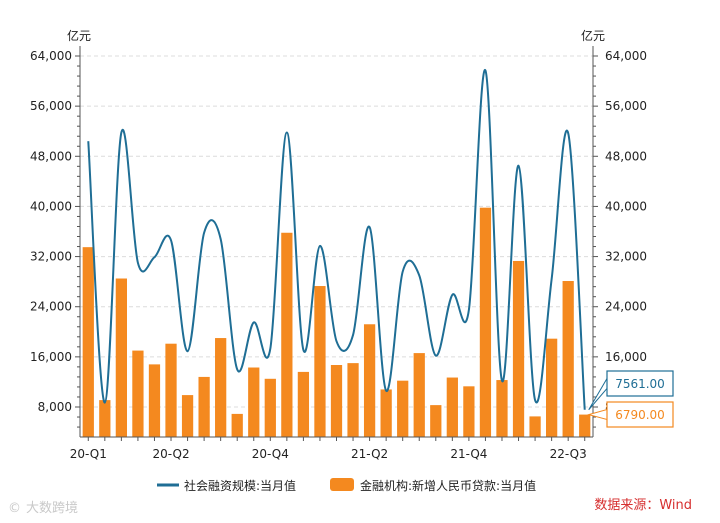 The height and width of the screenshot is (523, 720). I want to click on y-tick-label-left: 16,000, so click(51, 357).